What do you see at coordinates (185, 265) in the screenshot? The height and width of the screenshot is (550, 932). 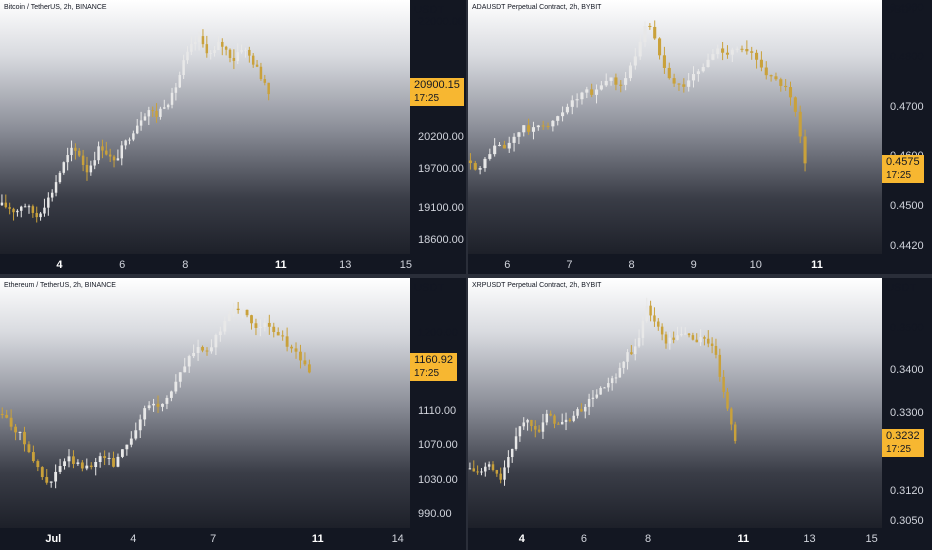 I see `time-tick: 8` at bounding box center [185, 265].